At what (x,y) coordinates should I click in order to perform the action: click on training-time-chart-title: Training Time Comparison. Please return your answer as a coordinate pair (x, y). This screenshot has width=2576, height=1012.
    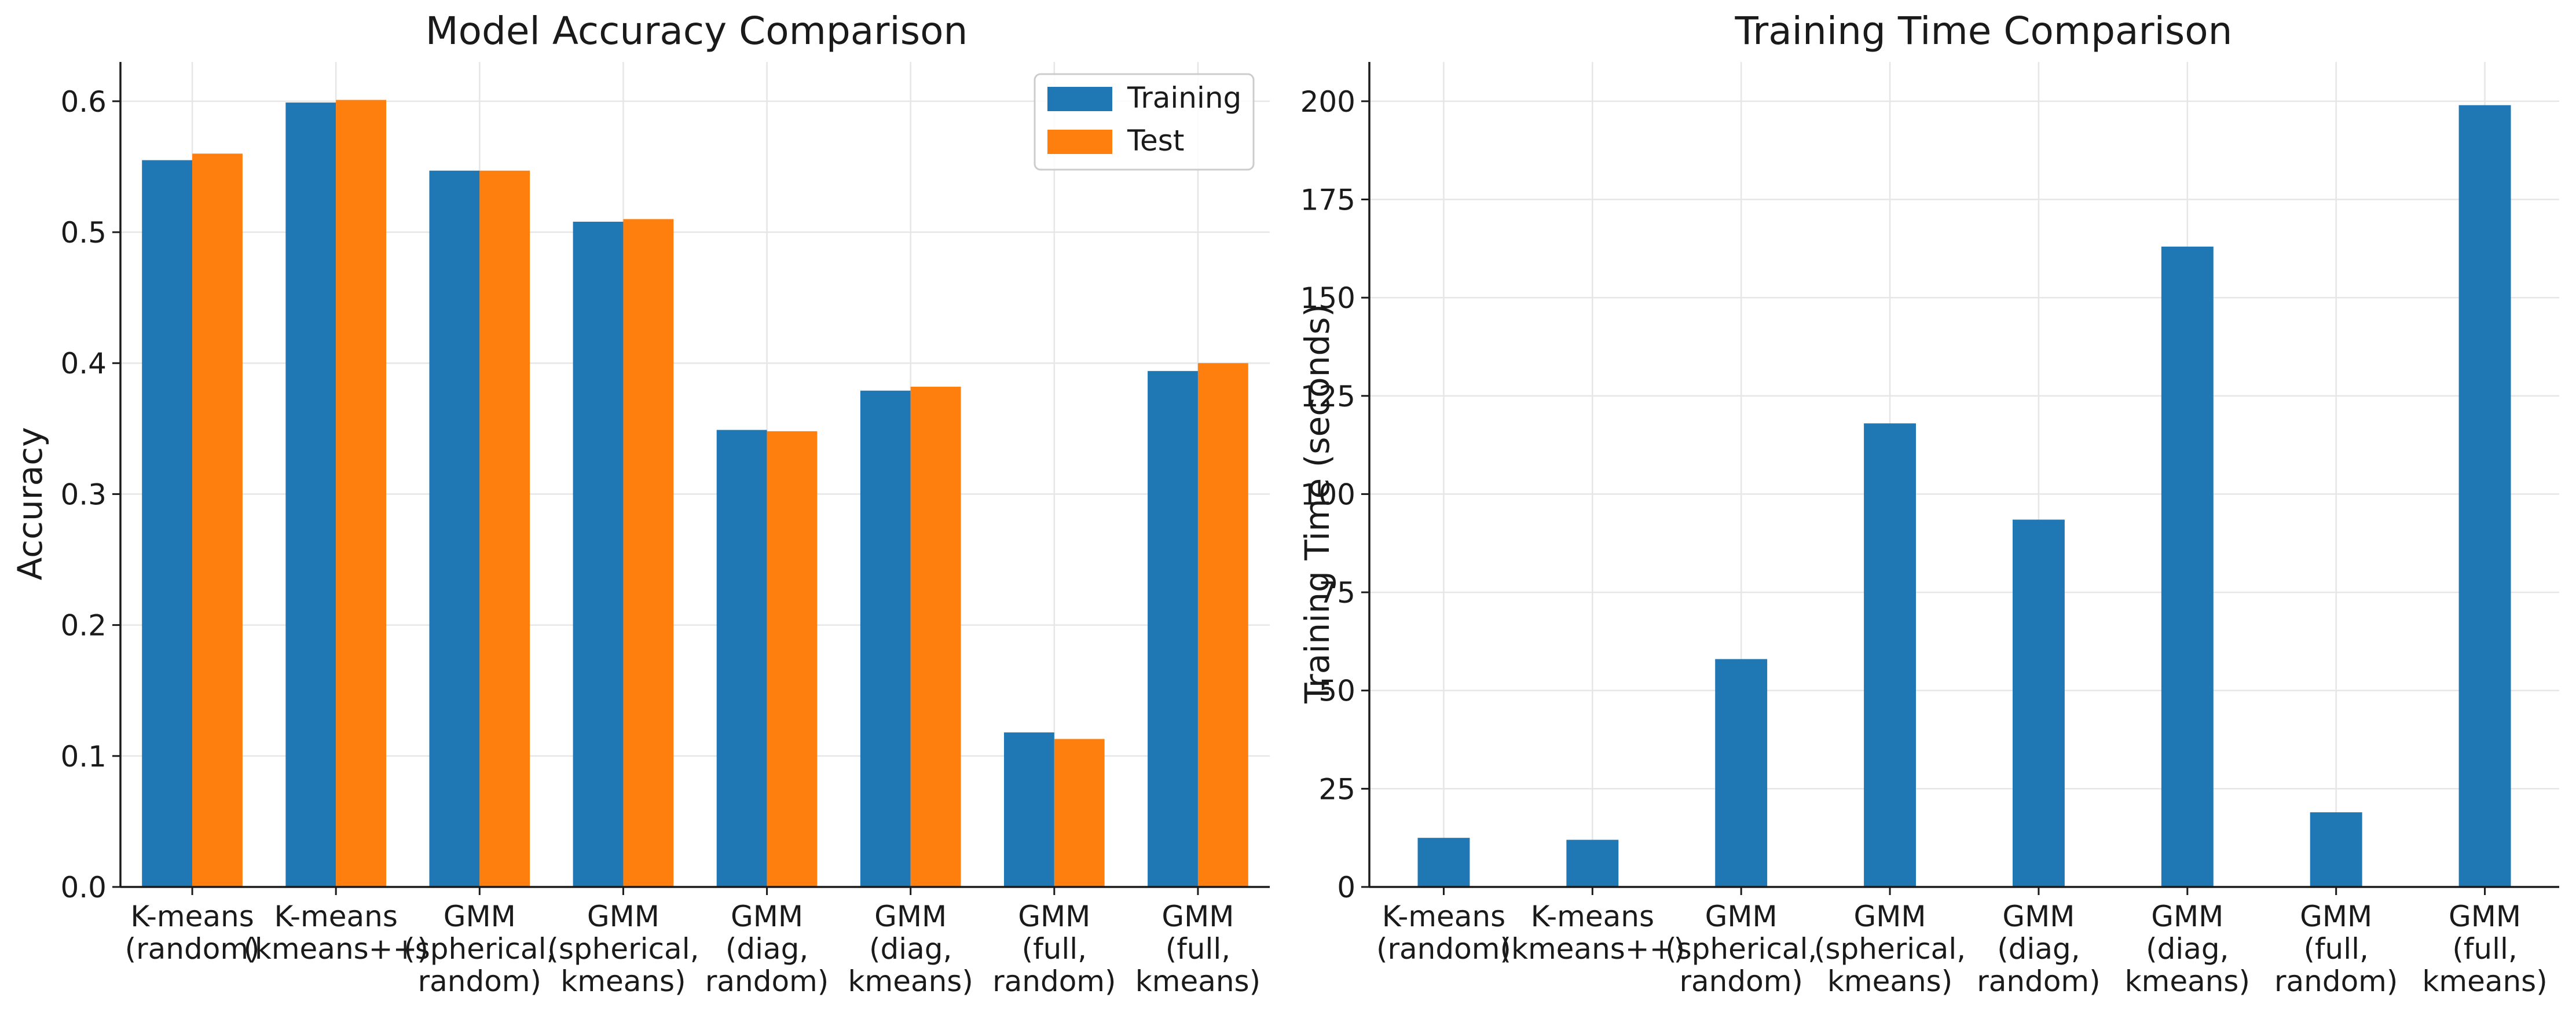
    Looking at the image, I should click on (1983, 31).